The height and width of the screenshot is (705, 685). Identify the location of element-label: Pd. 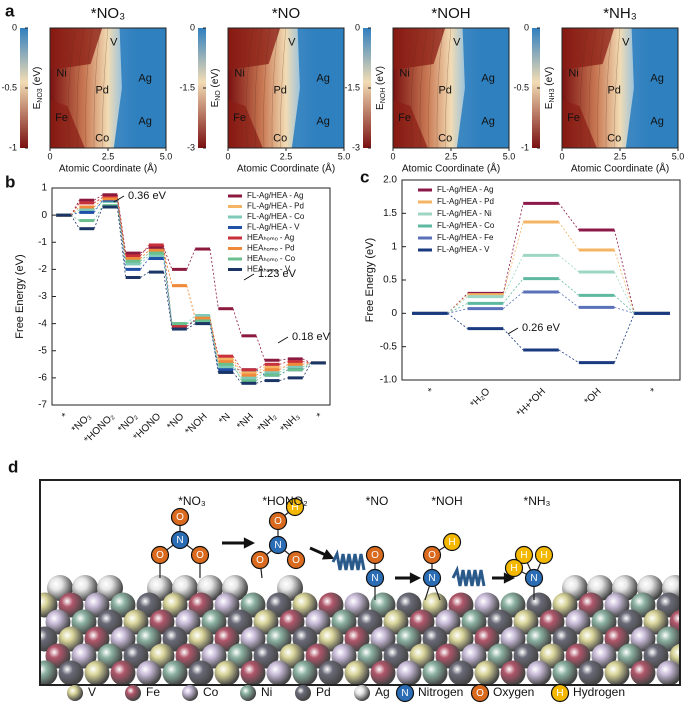
(279, 90).